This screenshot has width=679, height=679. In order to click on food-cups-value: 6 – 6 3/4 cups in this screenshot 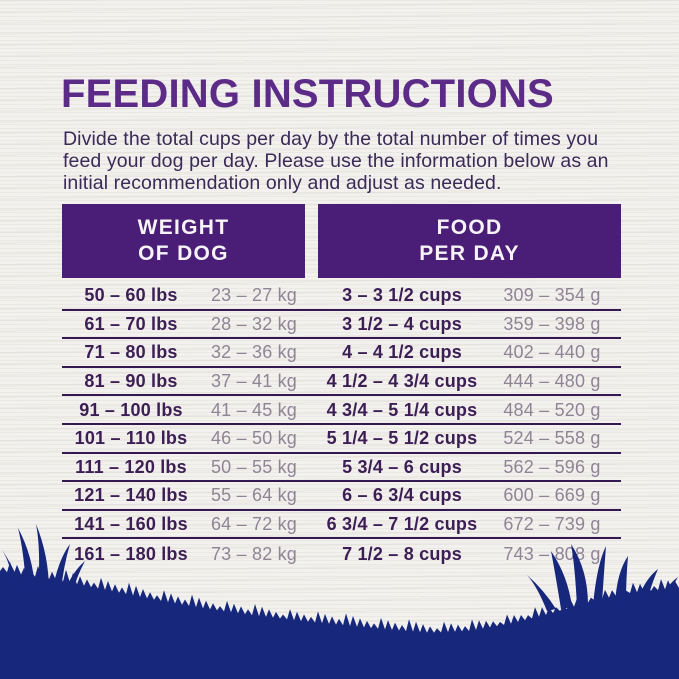, I will do `click(402, 495)`.